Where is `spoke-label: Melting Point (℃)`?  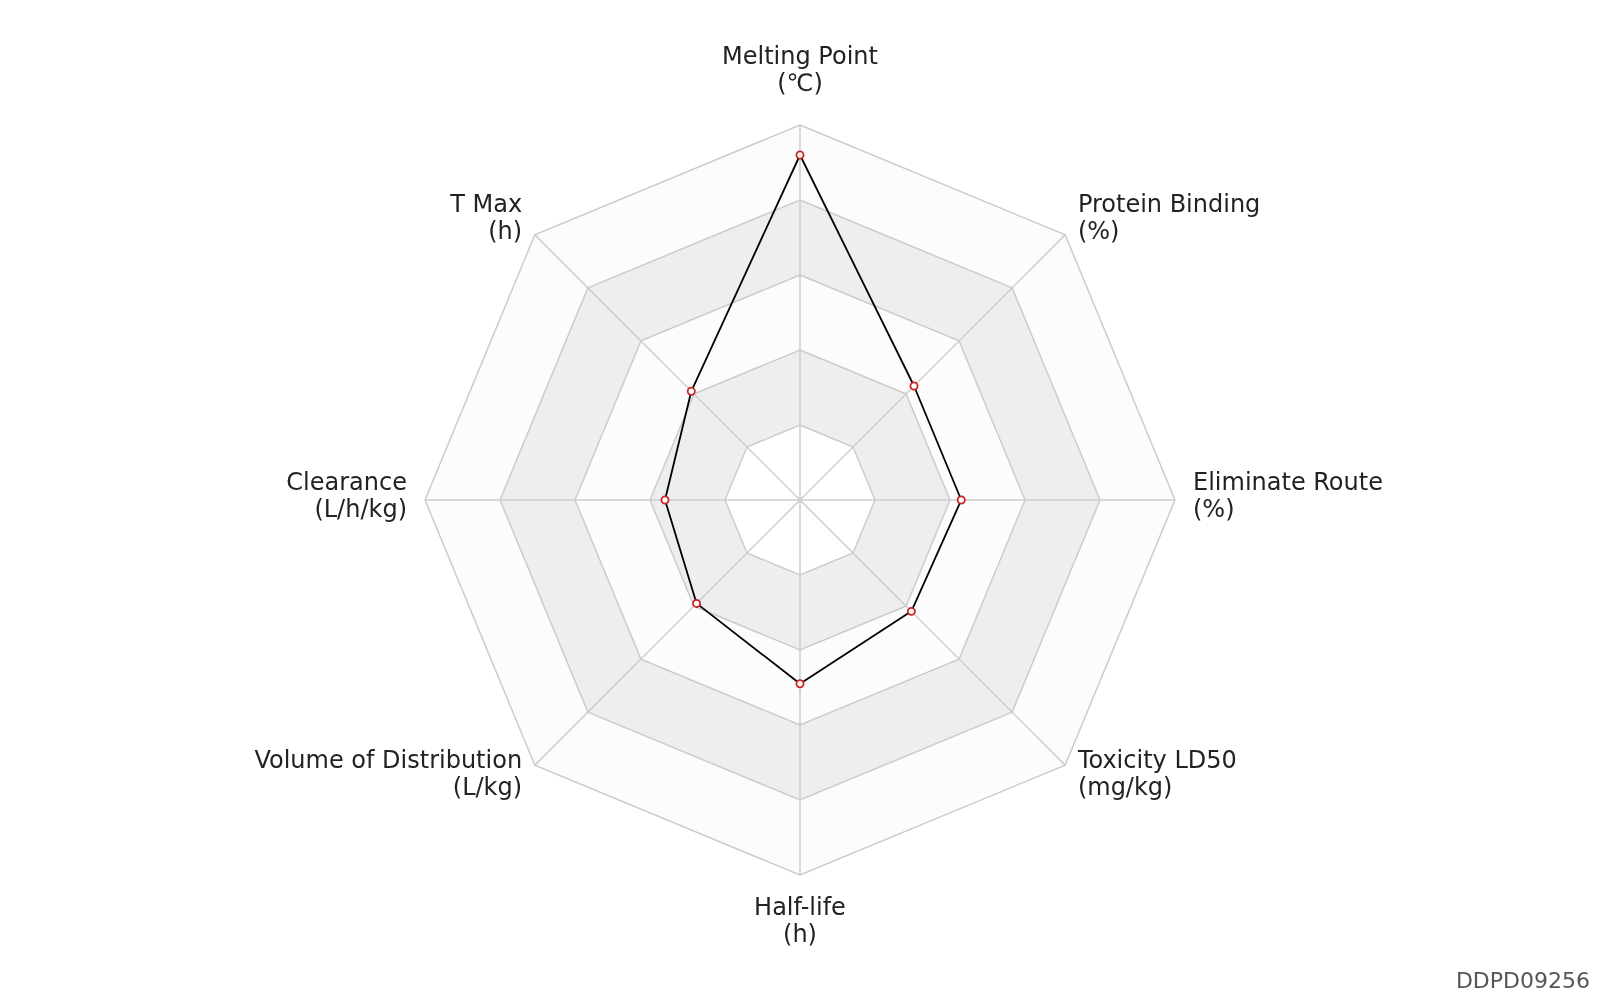
spoke-label: Melting Point (℃) is located at coordinates (800, 69).